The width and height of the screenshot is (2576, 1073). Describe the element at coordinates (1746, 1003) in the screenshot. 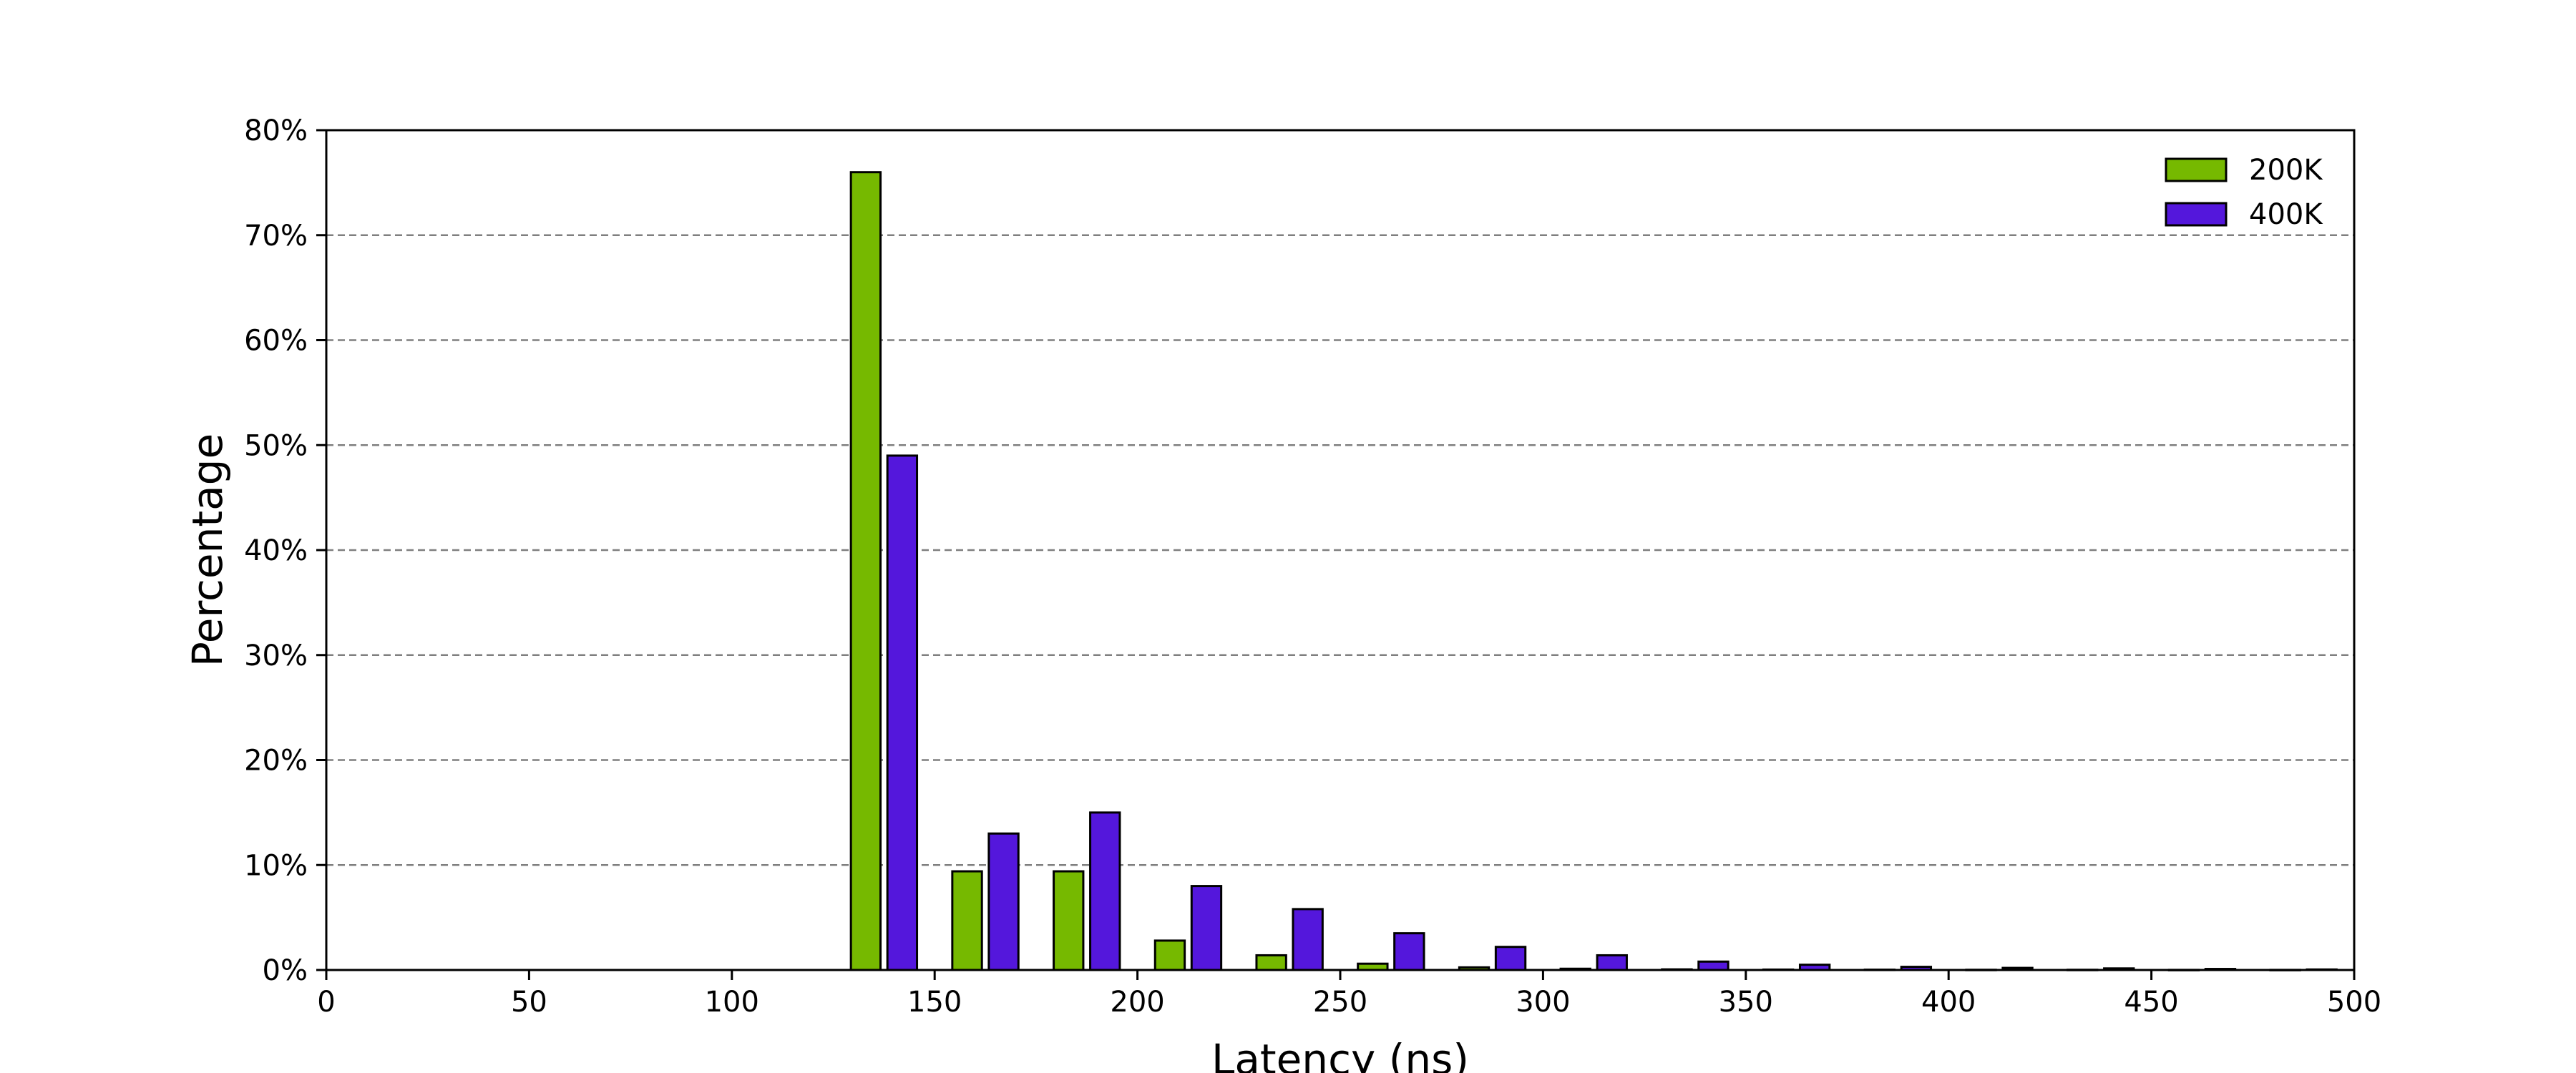

I see `x-tick-label: 350` at that location.